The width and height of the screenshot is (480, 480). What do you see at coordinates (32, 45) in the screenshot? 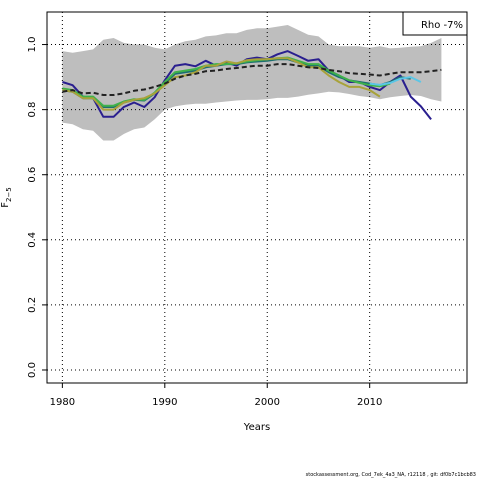
I see `y-tick-label: 1.0` at bounding box center [32, 45].